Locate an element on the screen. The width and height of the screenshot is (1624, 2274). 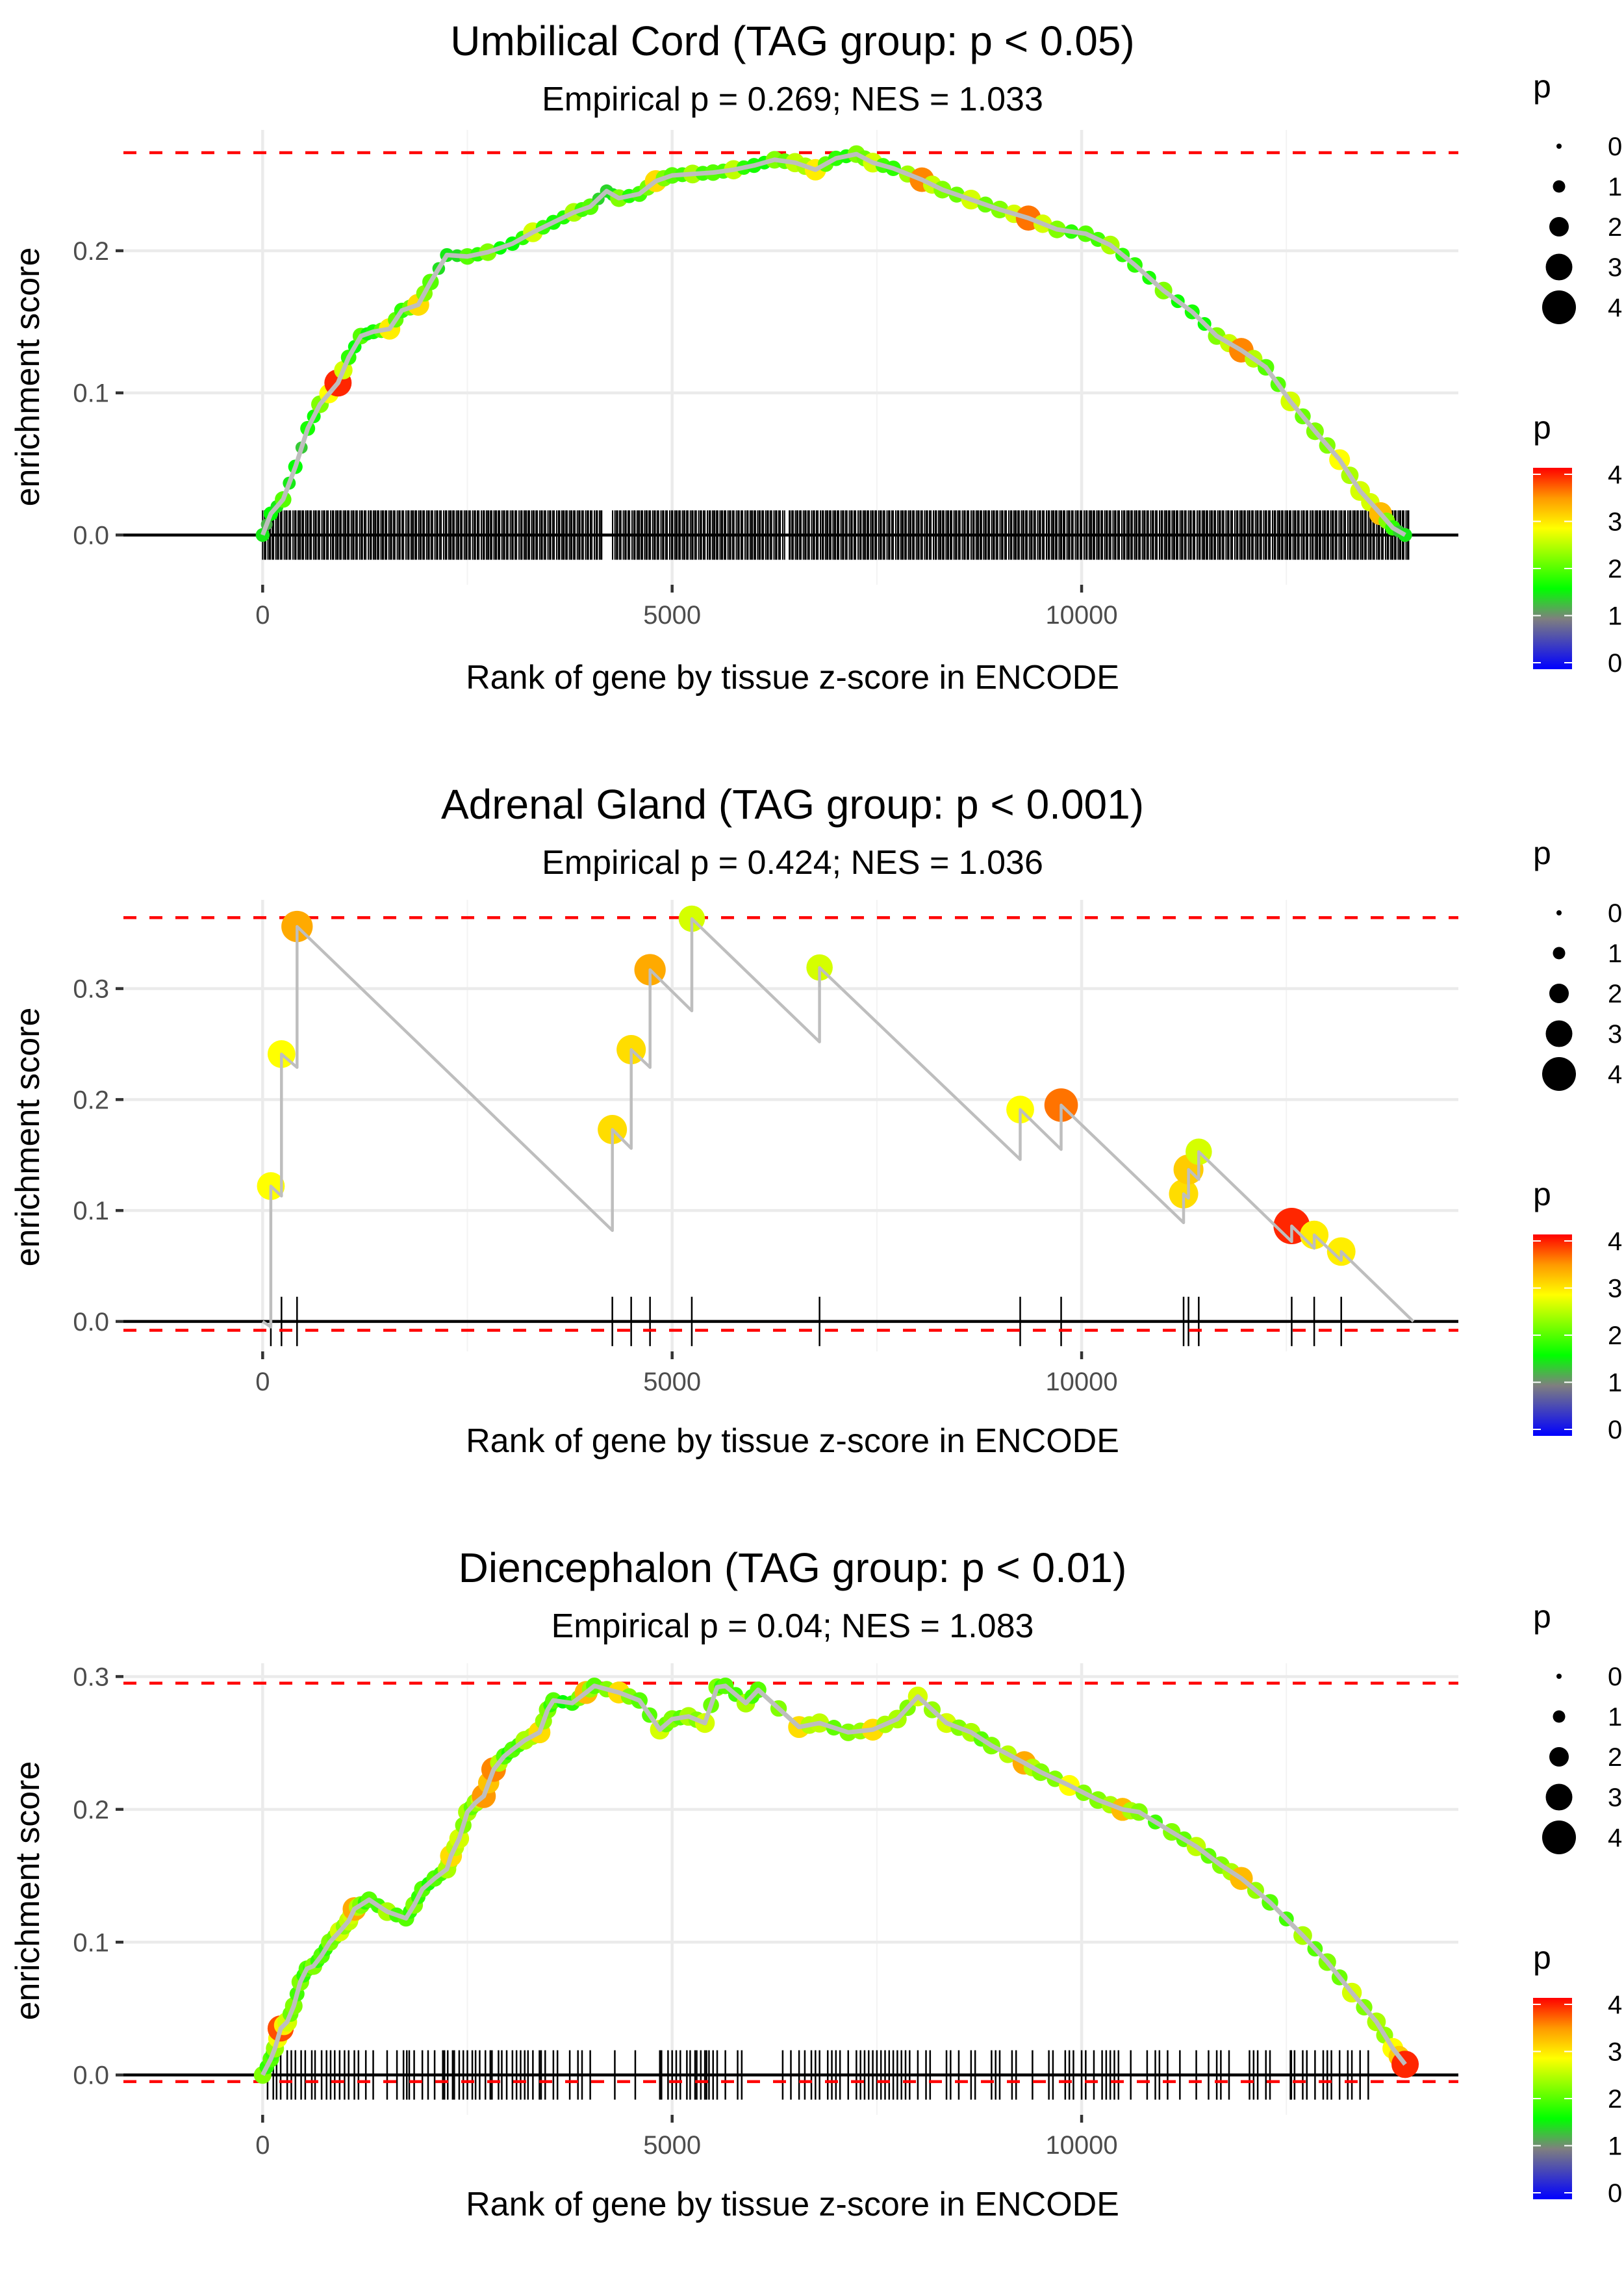
chart-title: Adrenal Gland (TAG group: p < 0.001) is located at coordinates (792, 804).